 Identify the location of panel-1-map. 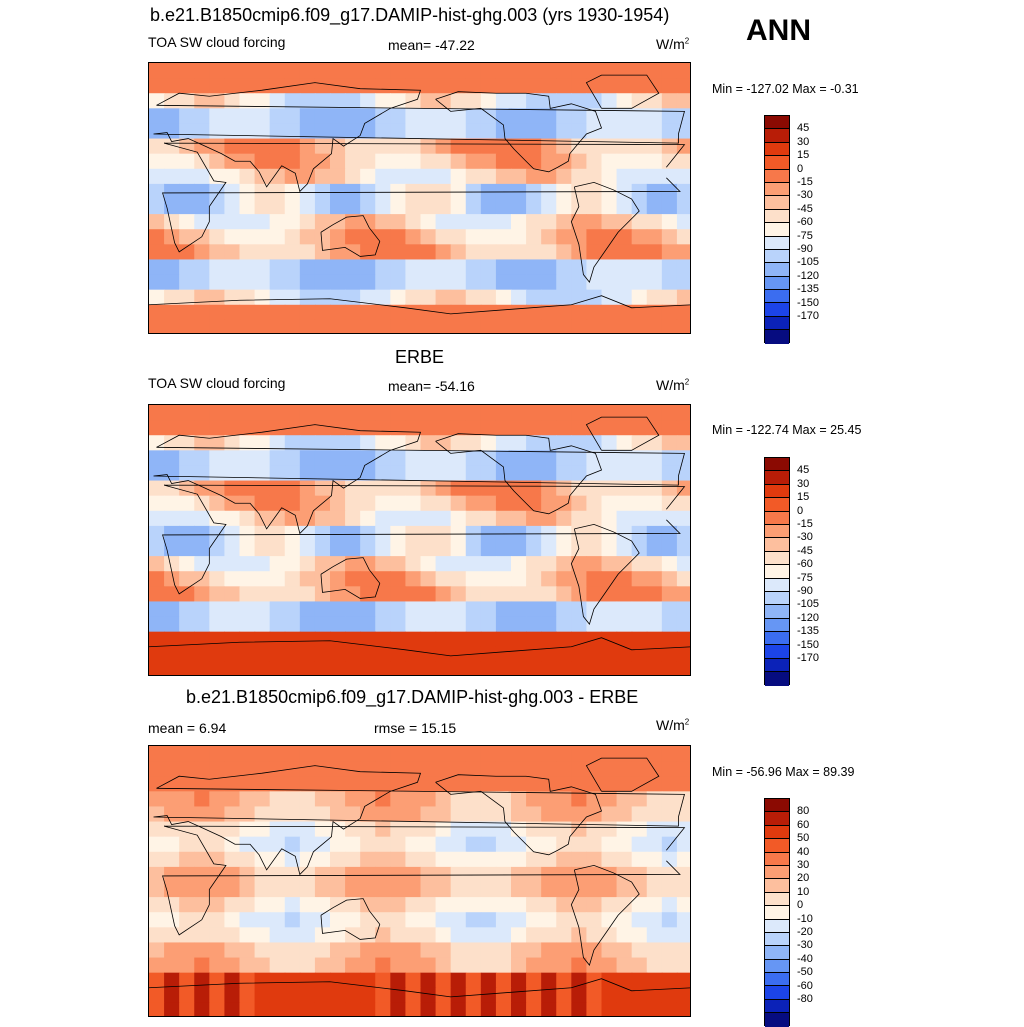
(419, 198).